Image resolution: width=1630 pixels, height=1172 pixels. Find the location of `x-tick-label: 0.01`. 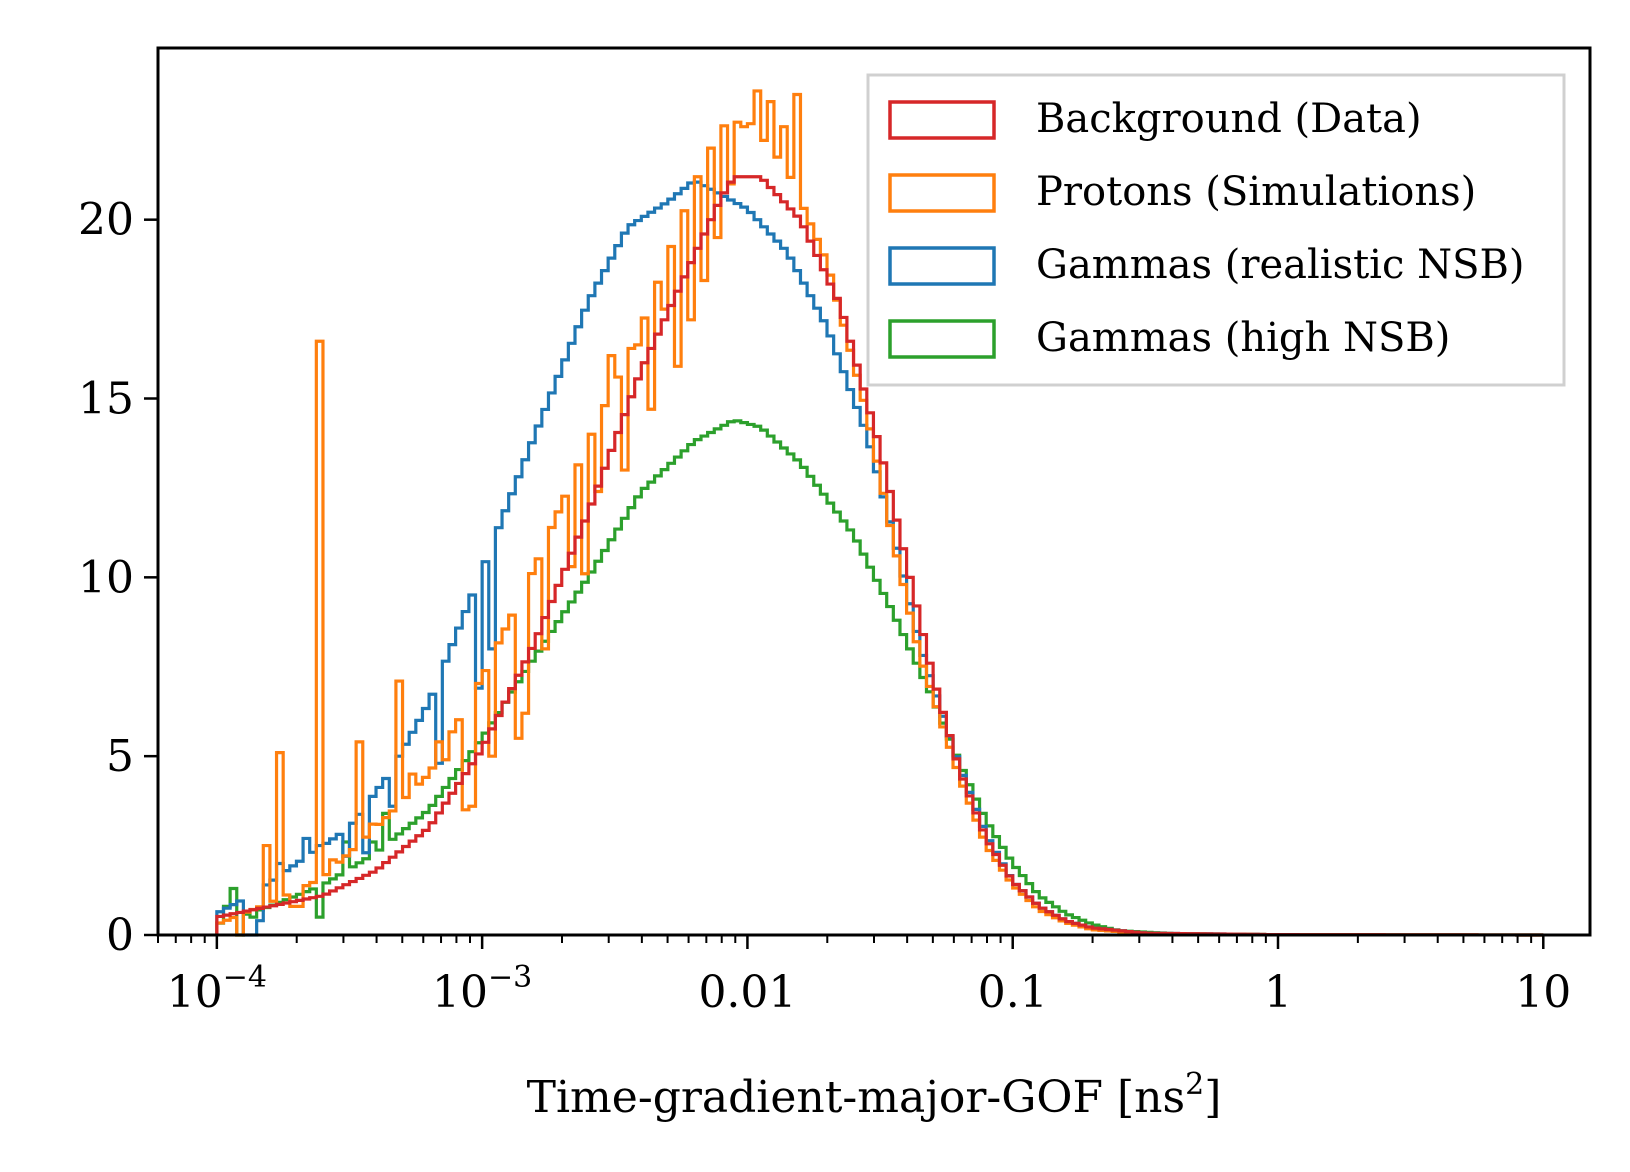

x-tick-label: 0.01 is located at coordinates (747, 992).